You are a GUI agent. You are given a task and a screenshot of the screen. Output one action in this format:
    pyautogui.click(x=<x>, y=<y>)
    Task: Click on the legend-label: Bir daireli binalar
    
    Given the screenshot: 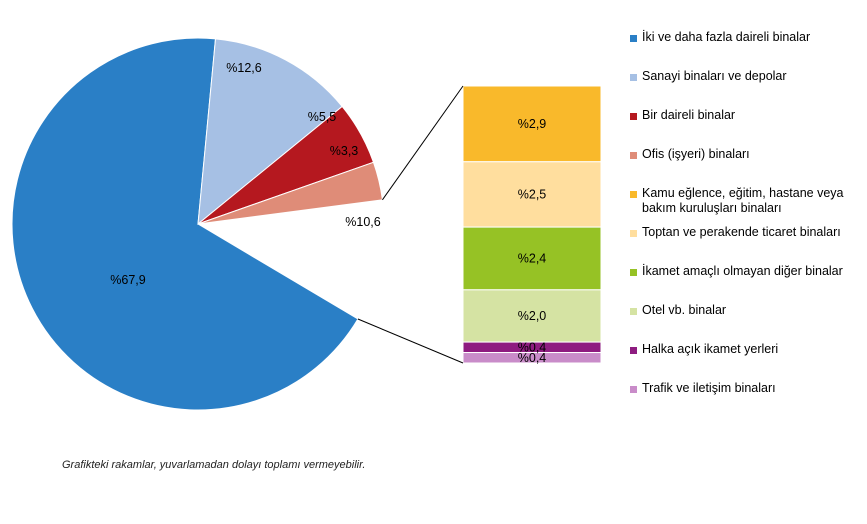 What is the action you would take?
    pyautogui.click(x=689, y=115)
    